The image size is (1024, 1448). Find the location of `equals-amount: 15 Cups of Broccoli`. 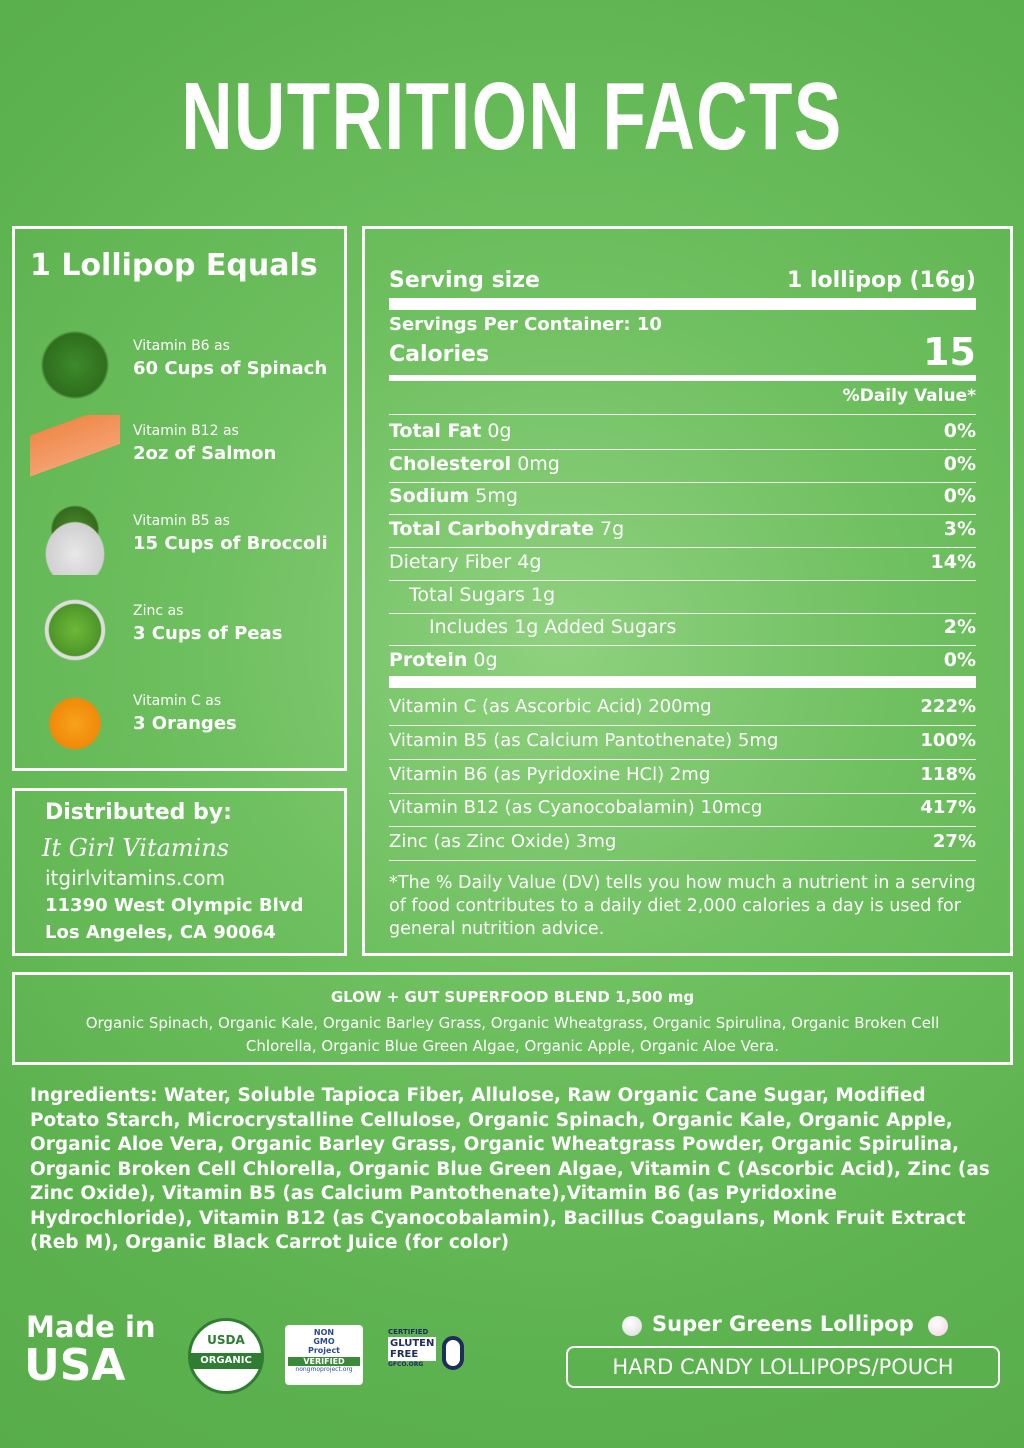

equals-amount: 15 Cups of Broccoli is located at coordinates (230, 543).